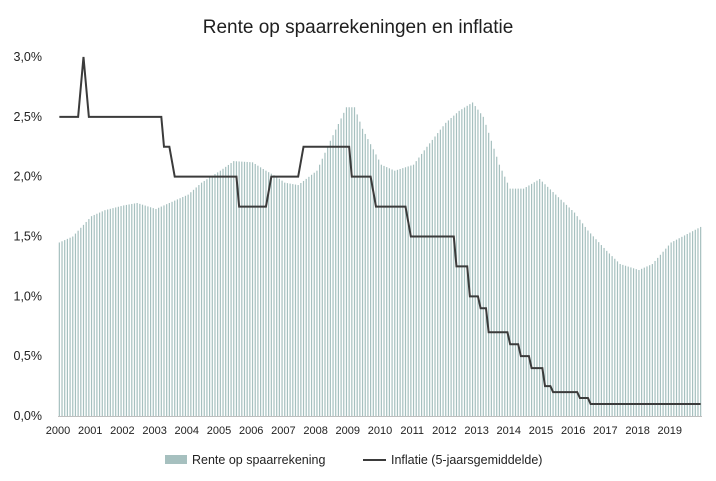 The image size is (716, 481). What do you see at coordinates (28, 236) in the screenshot?
I see `y-axis-ticks: 0,0% 0,5% 1,0% 1,5% 2,0% 2,5% 3,0%` at bounding box center [28, 236].